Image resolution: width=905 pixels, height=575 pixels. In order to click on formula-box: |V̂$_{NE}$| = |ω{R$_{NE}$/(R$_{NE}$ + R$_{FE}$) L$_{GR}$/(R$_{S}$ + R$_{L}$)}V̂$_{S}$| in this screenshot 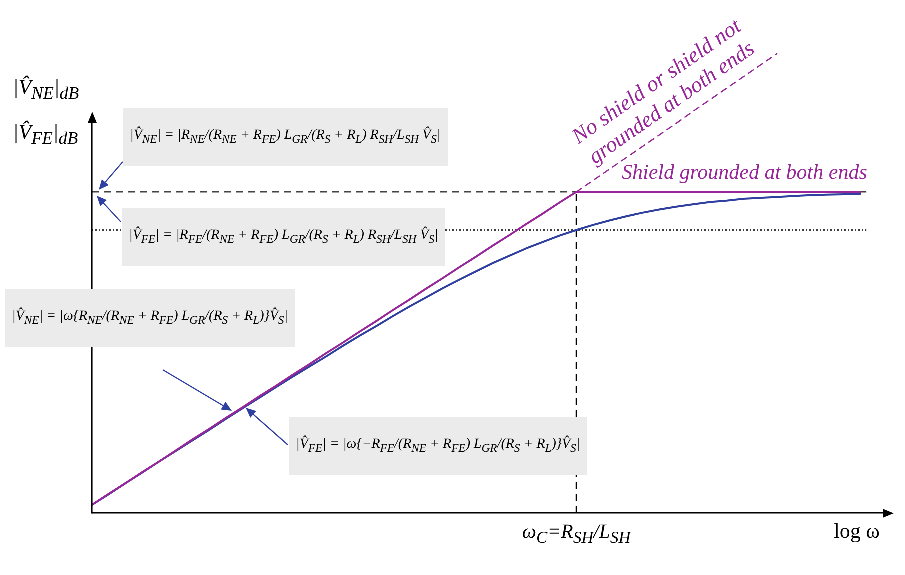, I will do `click(150, 318)`.